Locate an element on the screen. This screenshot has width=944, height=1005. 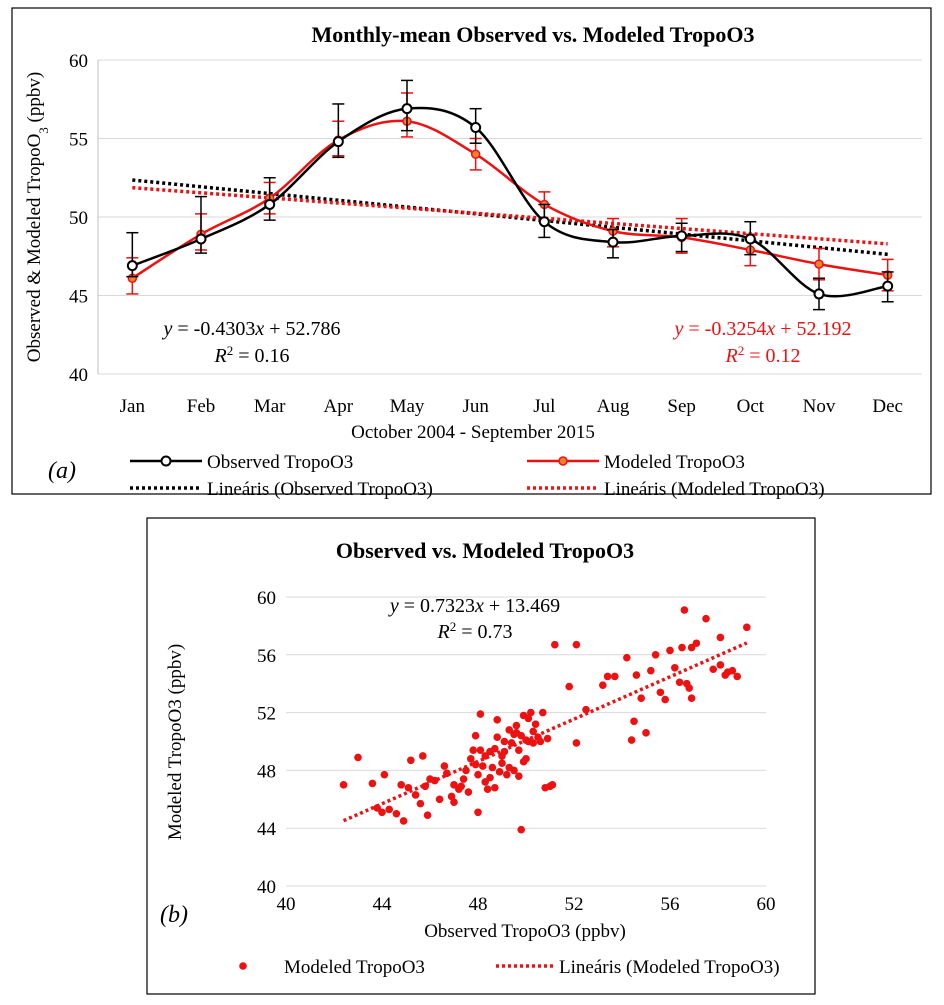
y-tick-label: 56 is located at coordinates (266, 656).